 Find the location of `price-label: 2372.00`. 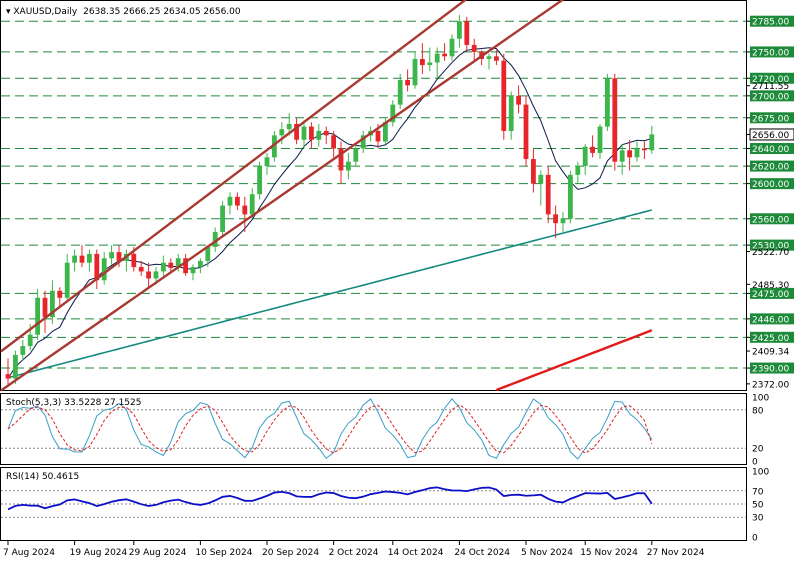

price-label: 2372.00 is located at coordinates (770, 385).